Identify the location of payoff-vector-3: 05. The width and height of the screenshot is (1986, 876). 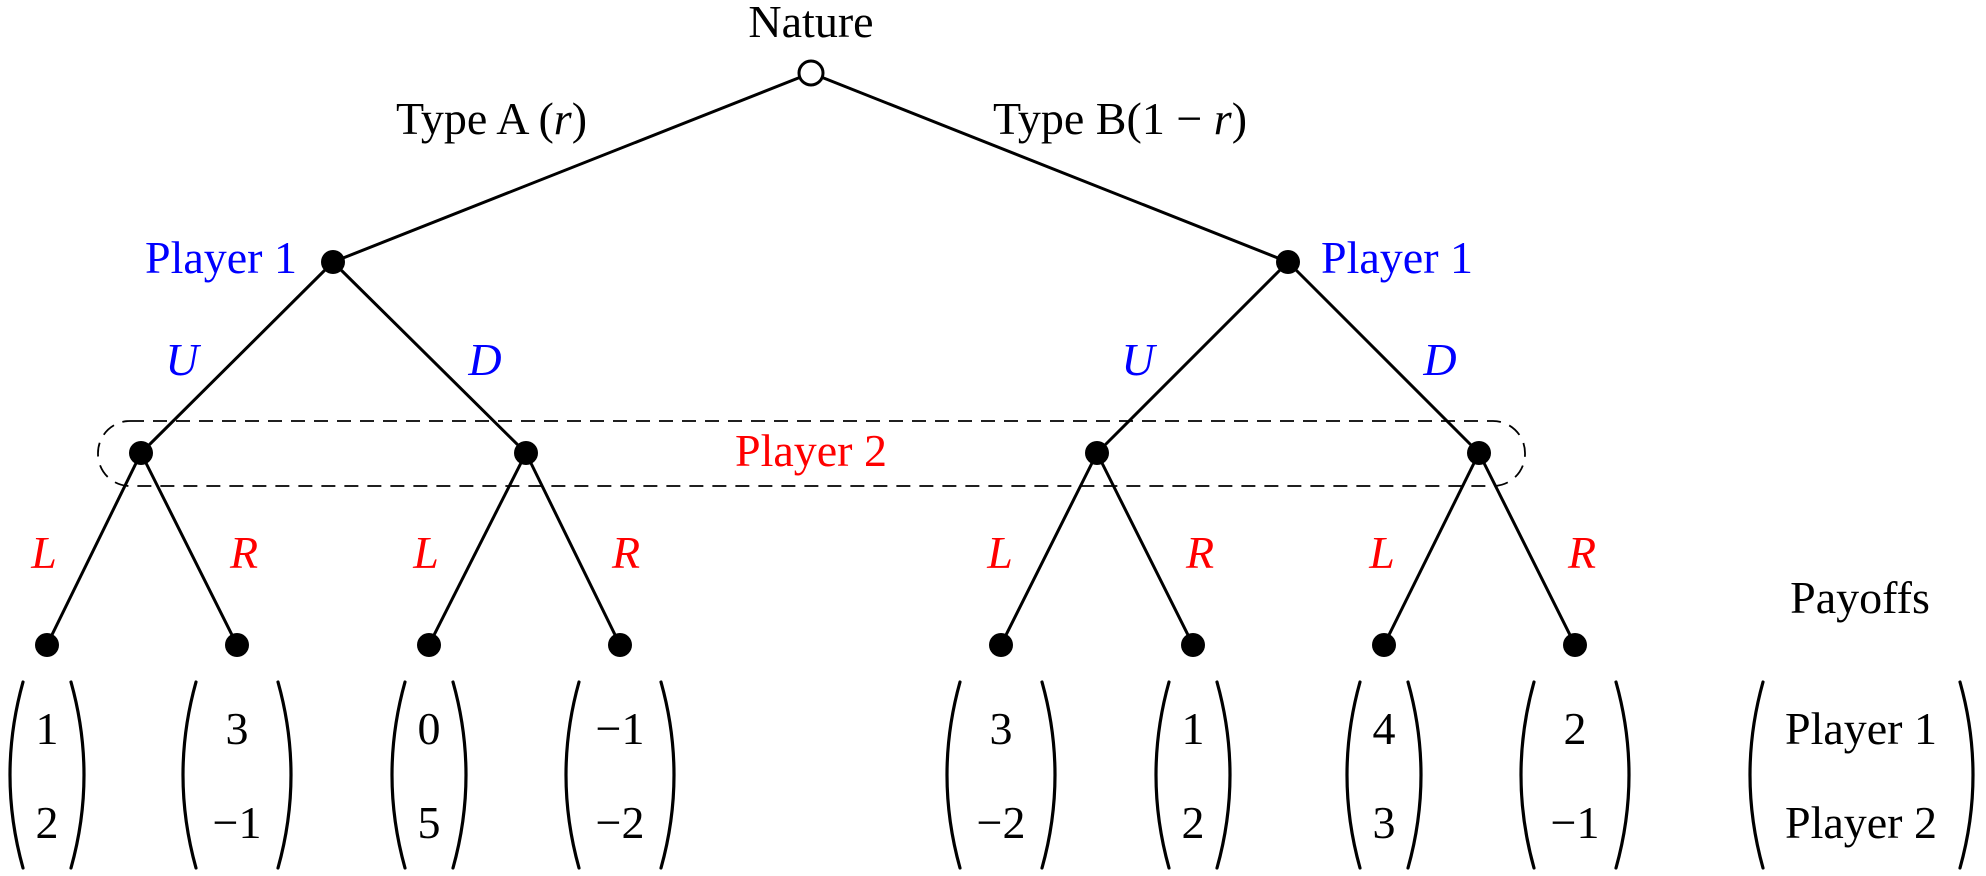
(429, 775).